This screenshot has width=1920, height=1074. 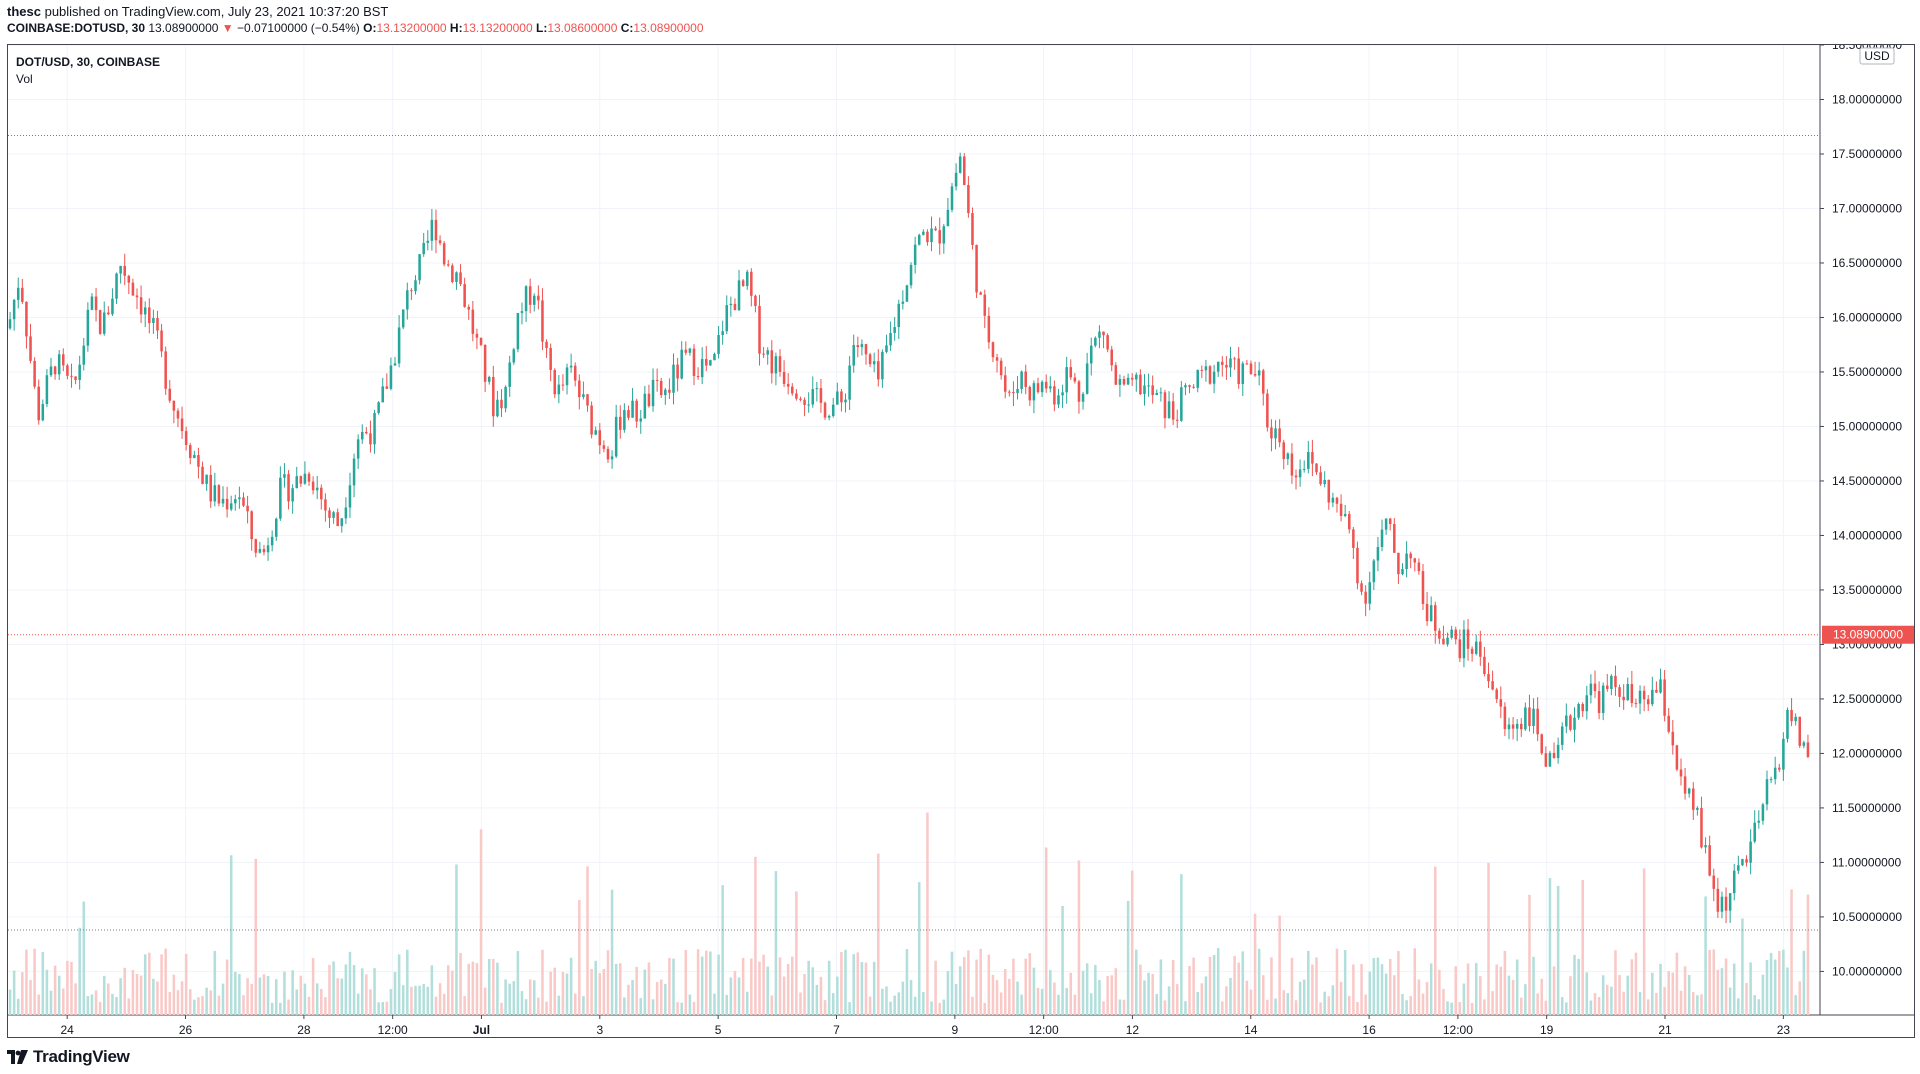 I want to click on legend-volume: Vol, so click(x=24, y=79).